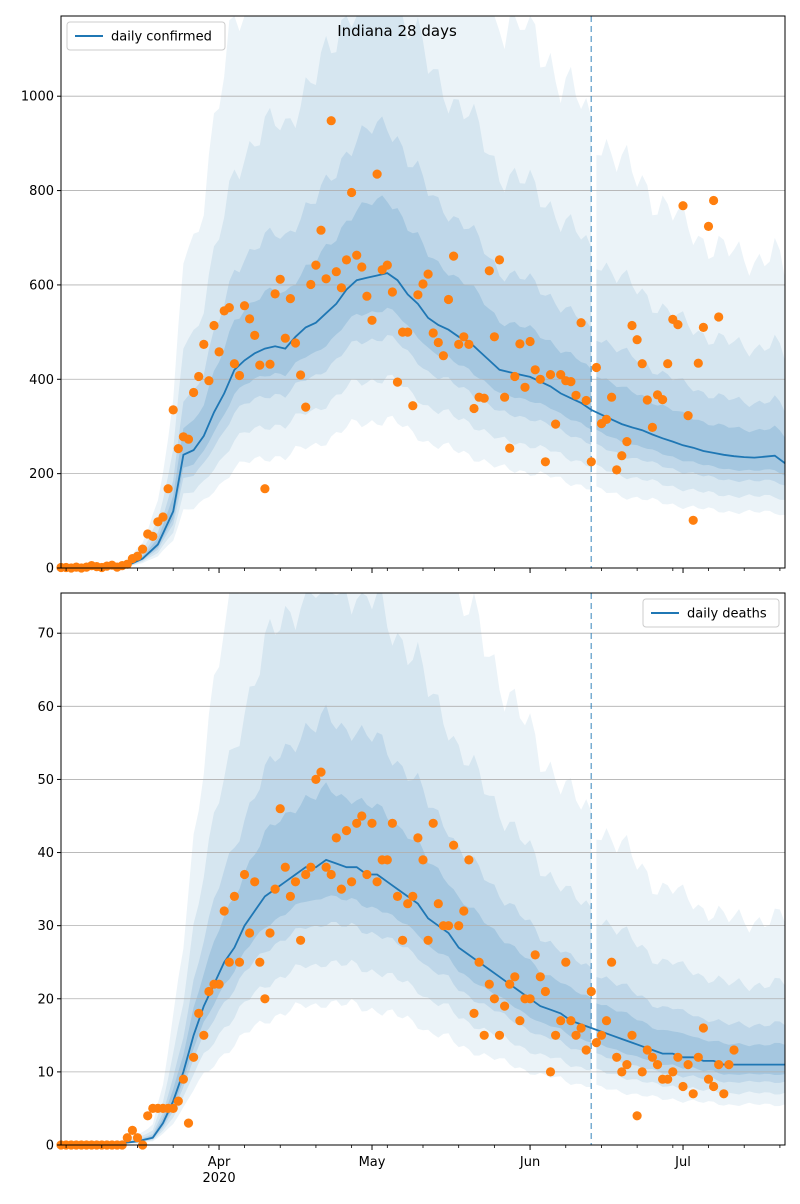 Image resolution: width=800 pixels, height=1204 pixels. I want to click on confirmed-ytick-label-800: 800, so click(41, 191).